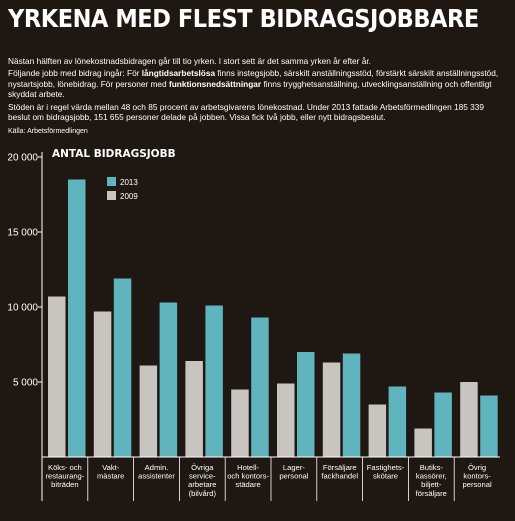 The image size is (515, 521). Describe the element at coordinates (202, 476) in the screenshot. I see `x-category-label: service-` at that location.